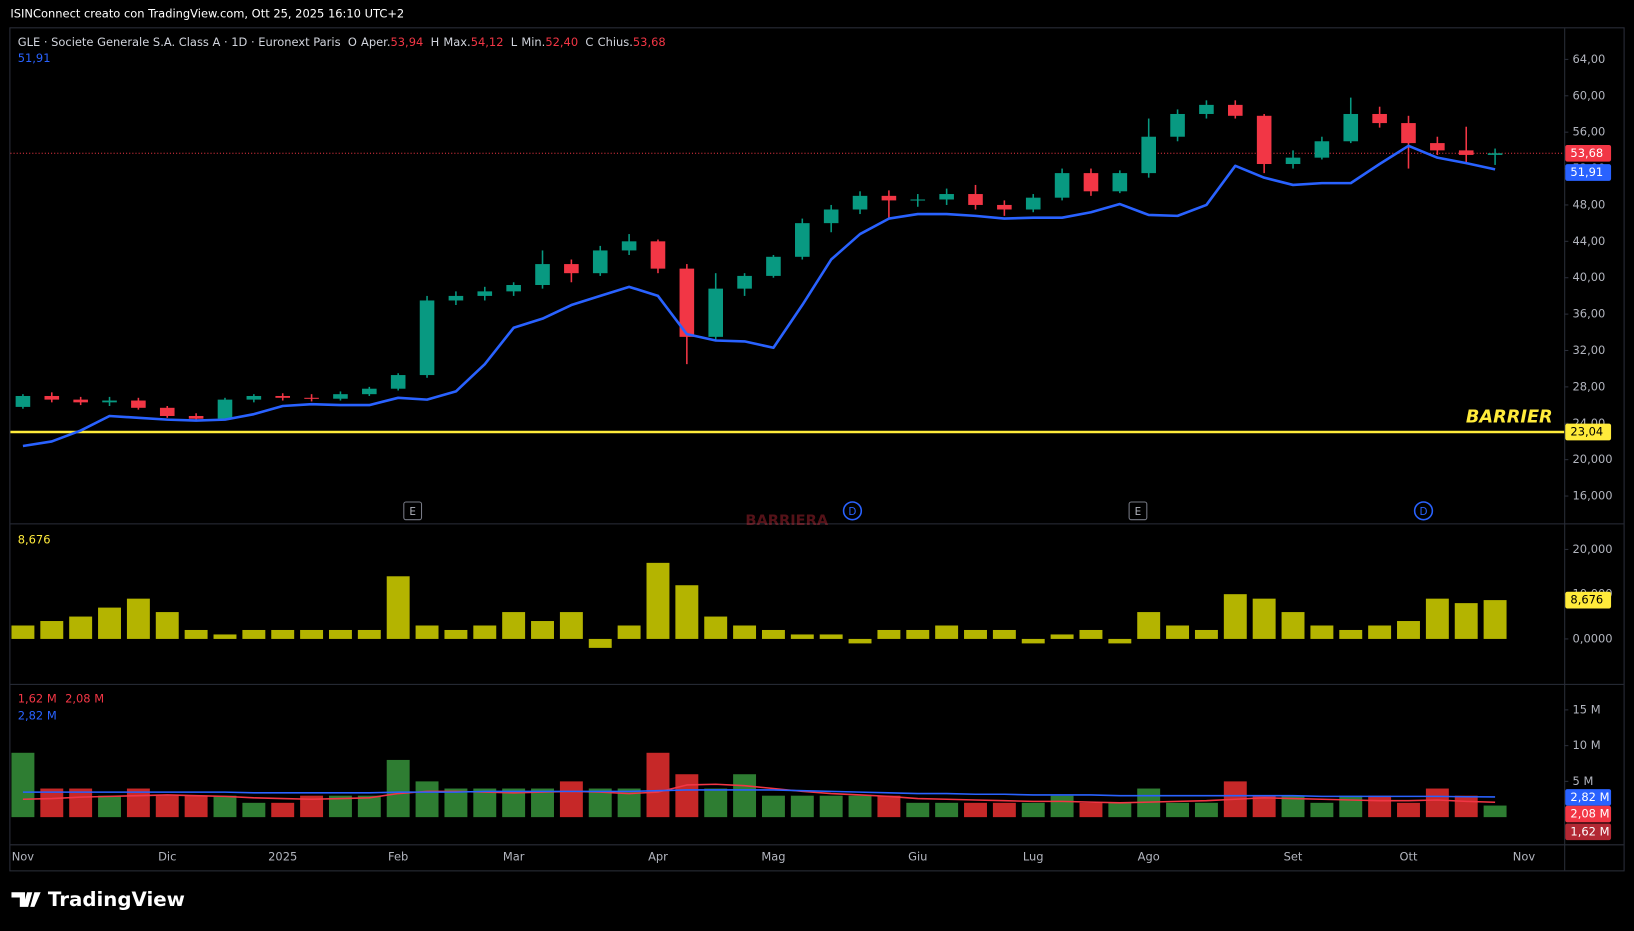 The height and width of the screenshot is (931, 1634). Describe the element at coordinates (34, 58) in the screenshot. I see `ma-legend: 51,91` at that location.